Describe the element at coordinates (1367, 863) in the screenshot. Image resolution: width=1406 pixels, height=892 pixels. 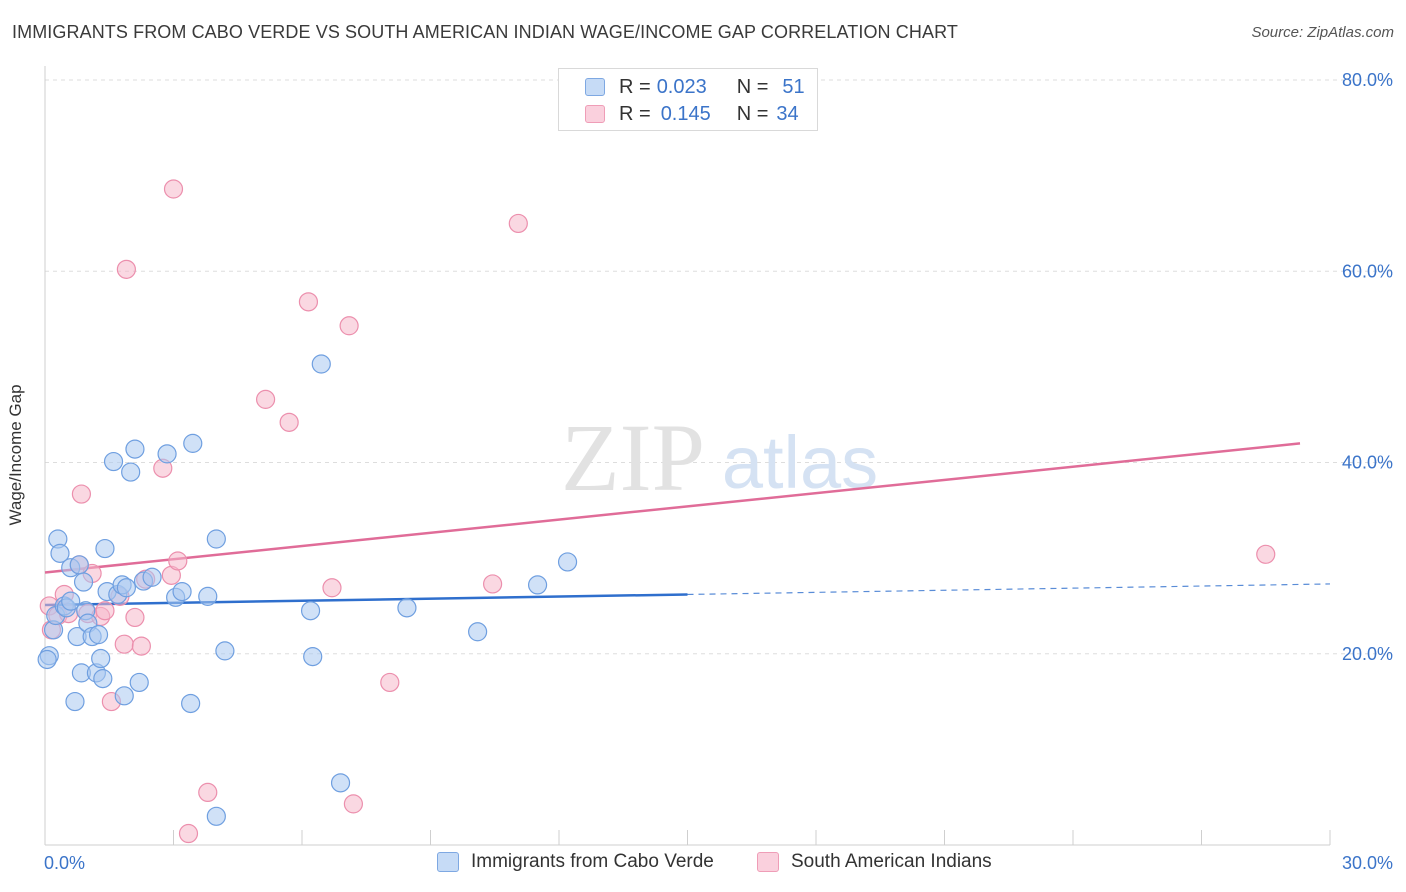
I see `x-tick-label: 30.0%` at that location.